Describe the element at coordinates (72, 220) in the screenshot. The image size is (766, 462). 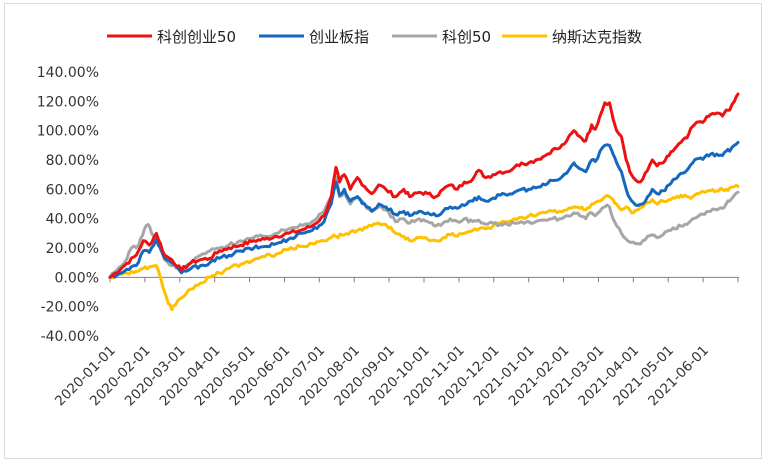
I see `y-tick-label: 40.00%` at that location.